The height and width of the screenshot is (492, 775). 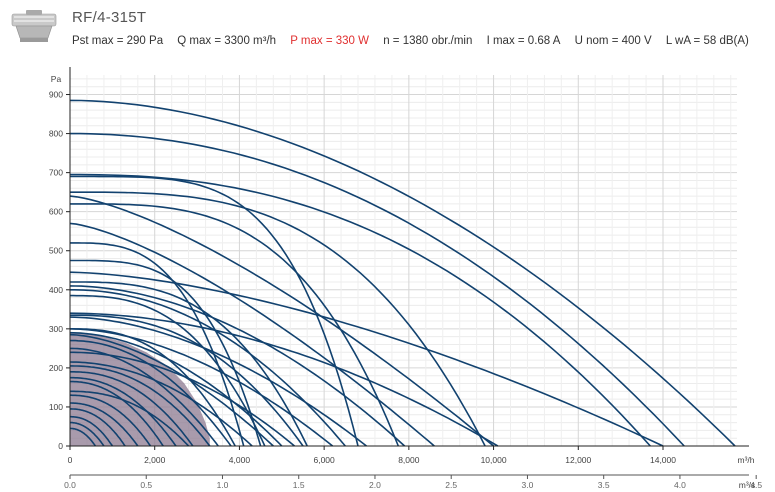 What do you see at coordinates (56, 368) in the screenshot?
I see `y-tick-label: 200` at bounding box center [56, 368].